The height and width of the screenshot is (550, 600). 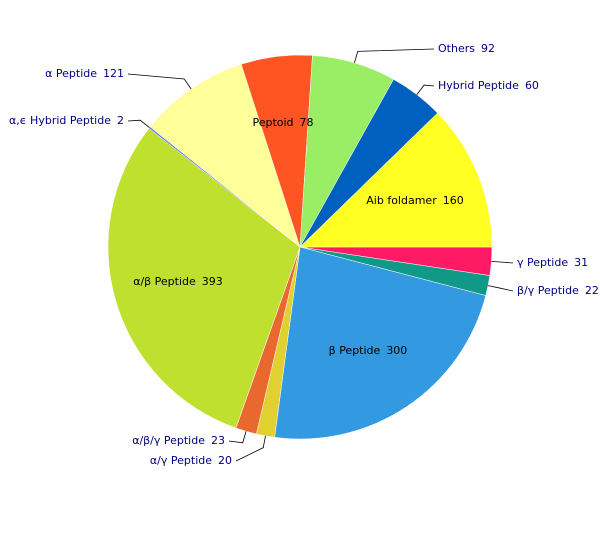 What do you see at coordinates (396, 350) in the screenshot?
I see `slice-value: 300` at bounding box center [396, 350].